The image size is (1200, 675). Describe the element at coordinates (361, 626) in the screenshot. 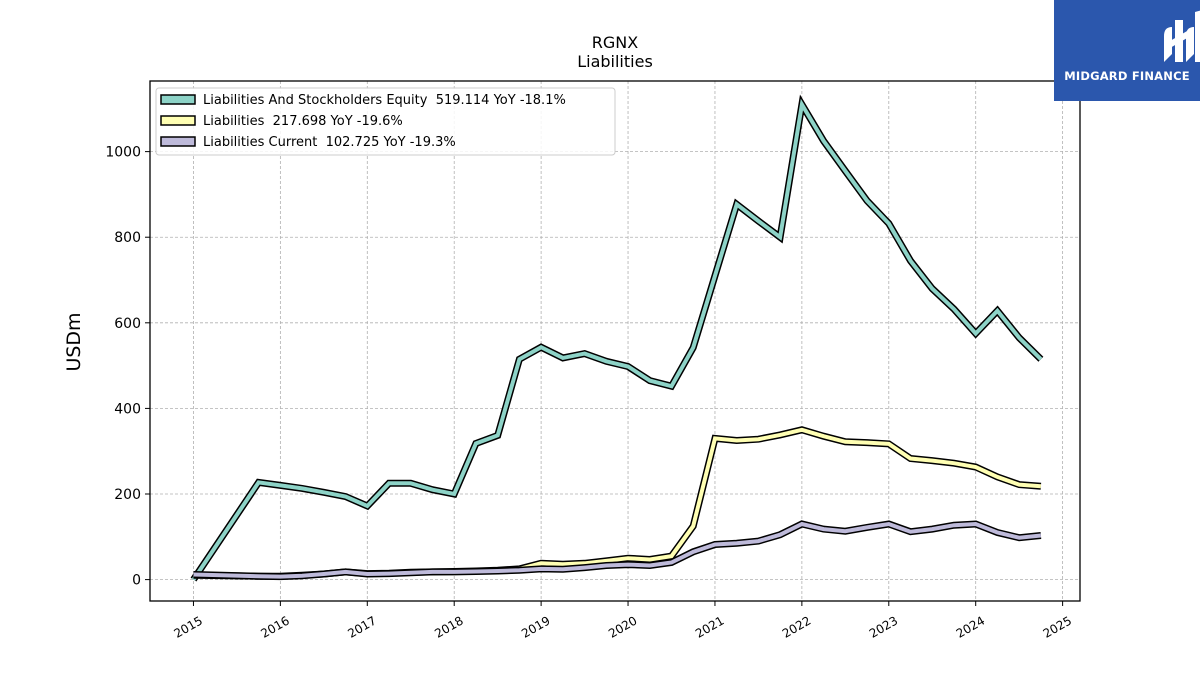

I see `x-tick-label: 2017` at that location.